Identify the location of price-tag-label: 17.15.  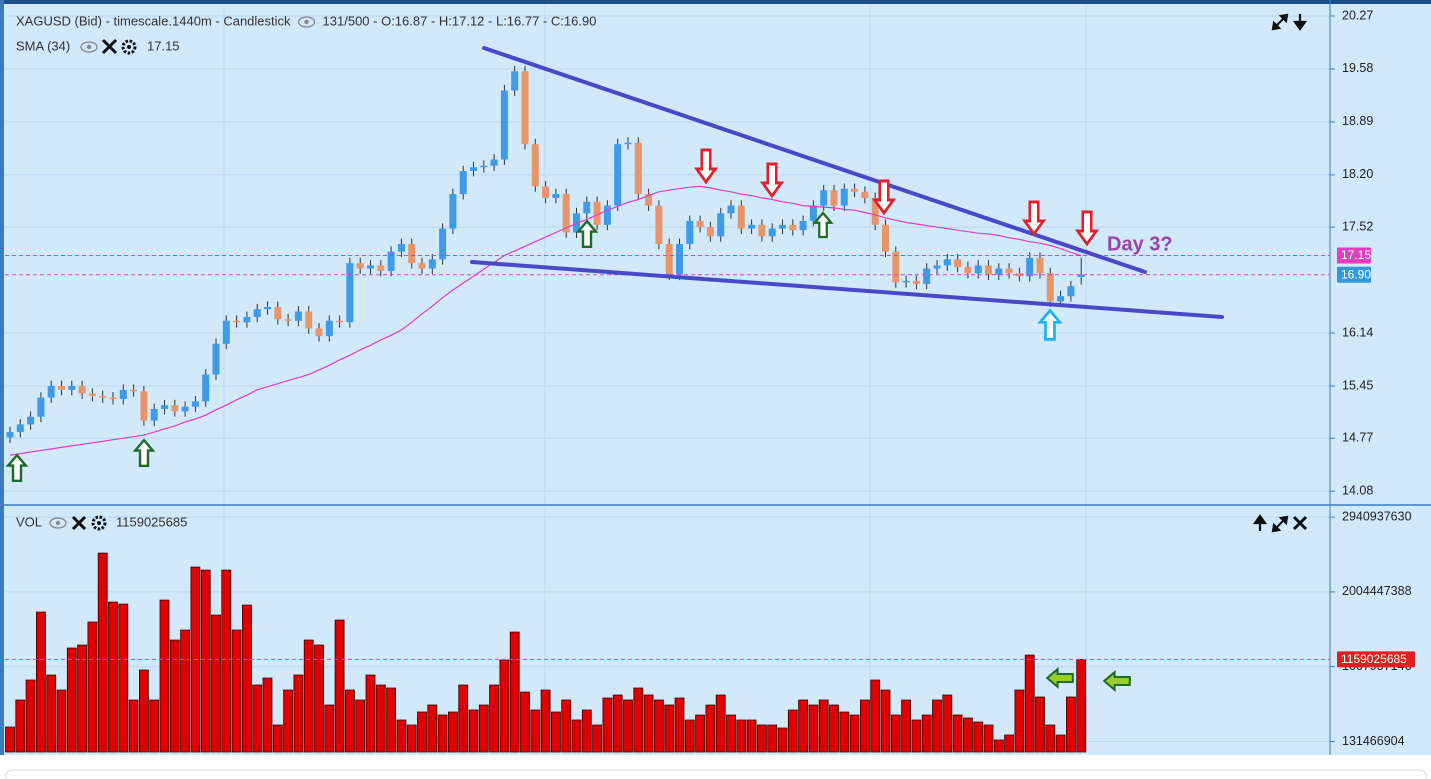
(1356, 255).